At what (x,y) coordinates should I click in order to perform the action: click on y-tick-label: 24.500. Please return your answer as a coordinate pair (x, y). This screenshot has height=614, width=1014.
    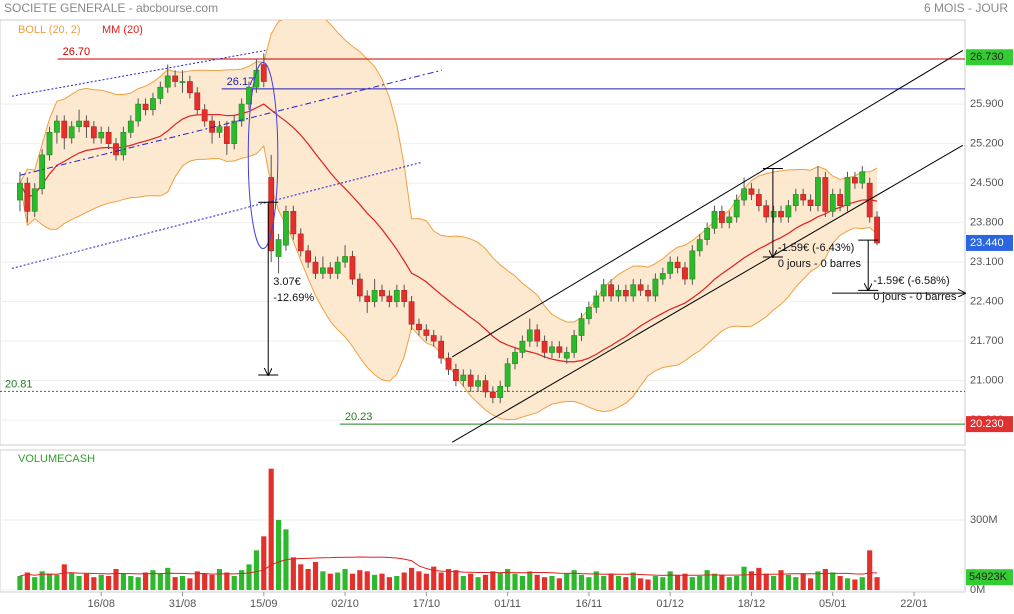
    Looking at the image, I should click on (987, 183).